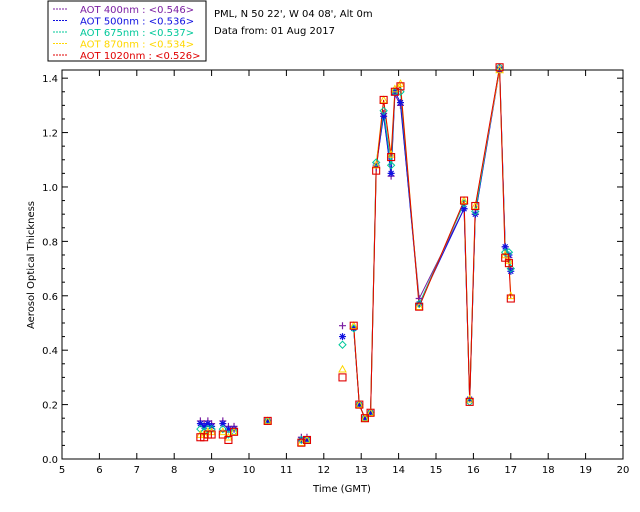  What do you see at coordinates (50, 79) in the screenshot?
I see `y-tick-label: 1.4` at bounding box center [50, 79].